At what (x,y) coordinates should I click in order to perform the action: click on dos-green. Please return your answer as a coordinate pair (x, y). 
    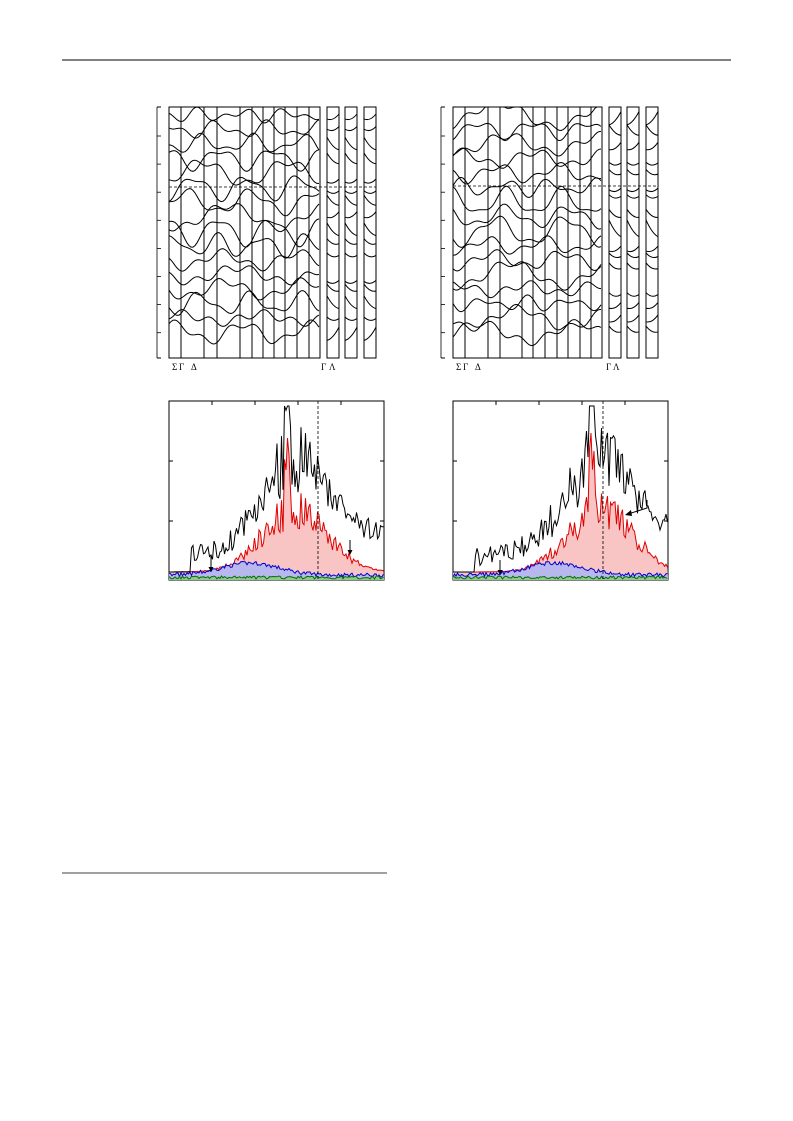
    Looking at the image, I should click on (276, 577).